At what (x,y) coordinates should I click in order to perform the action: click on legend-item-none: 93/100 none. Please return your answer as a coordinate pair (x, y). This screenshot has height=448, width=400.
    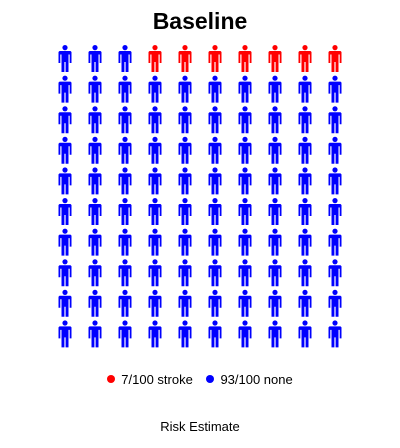
    Looking at the image, I should click on (249, 379).